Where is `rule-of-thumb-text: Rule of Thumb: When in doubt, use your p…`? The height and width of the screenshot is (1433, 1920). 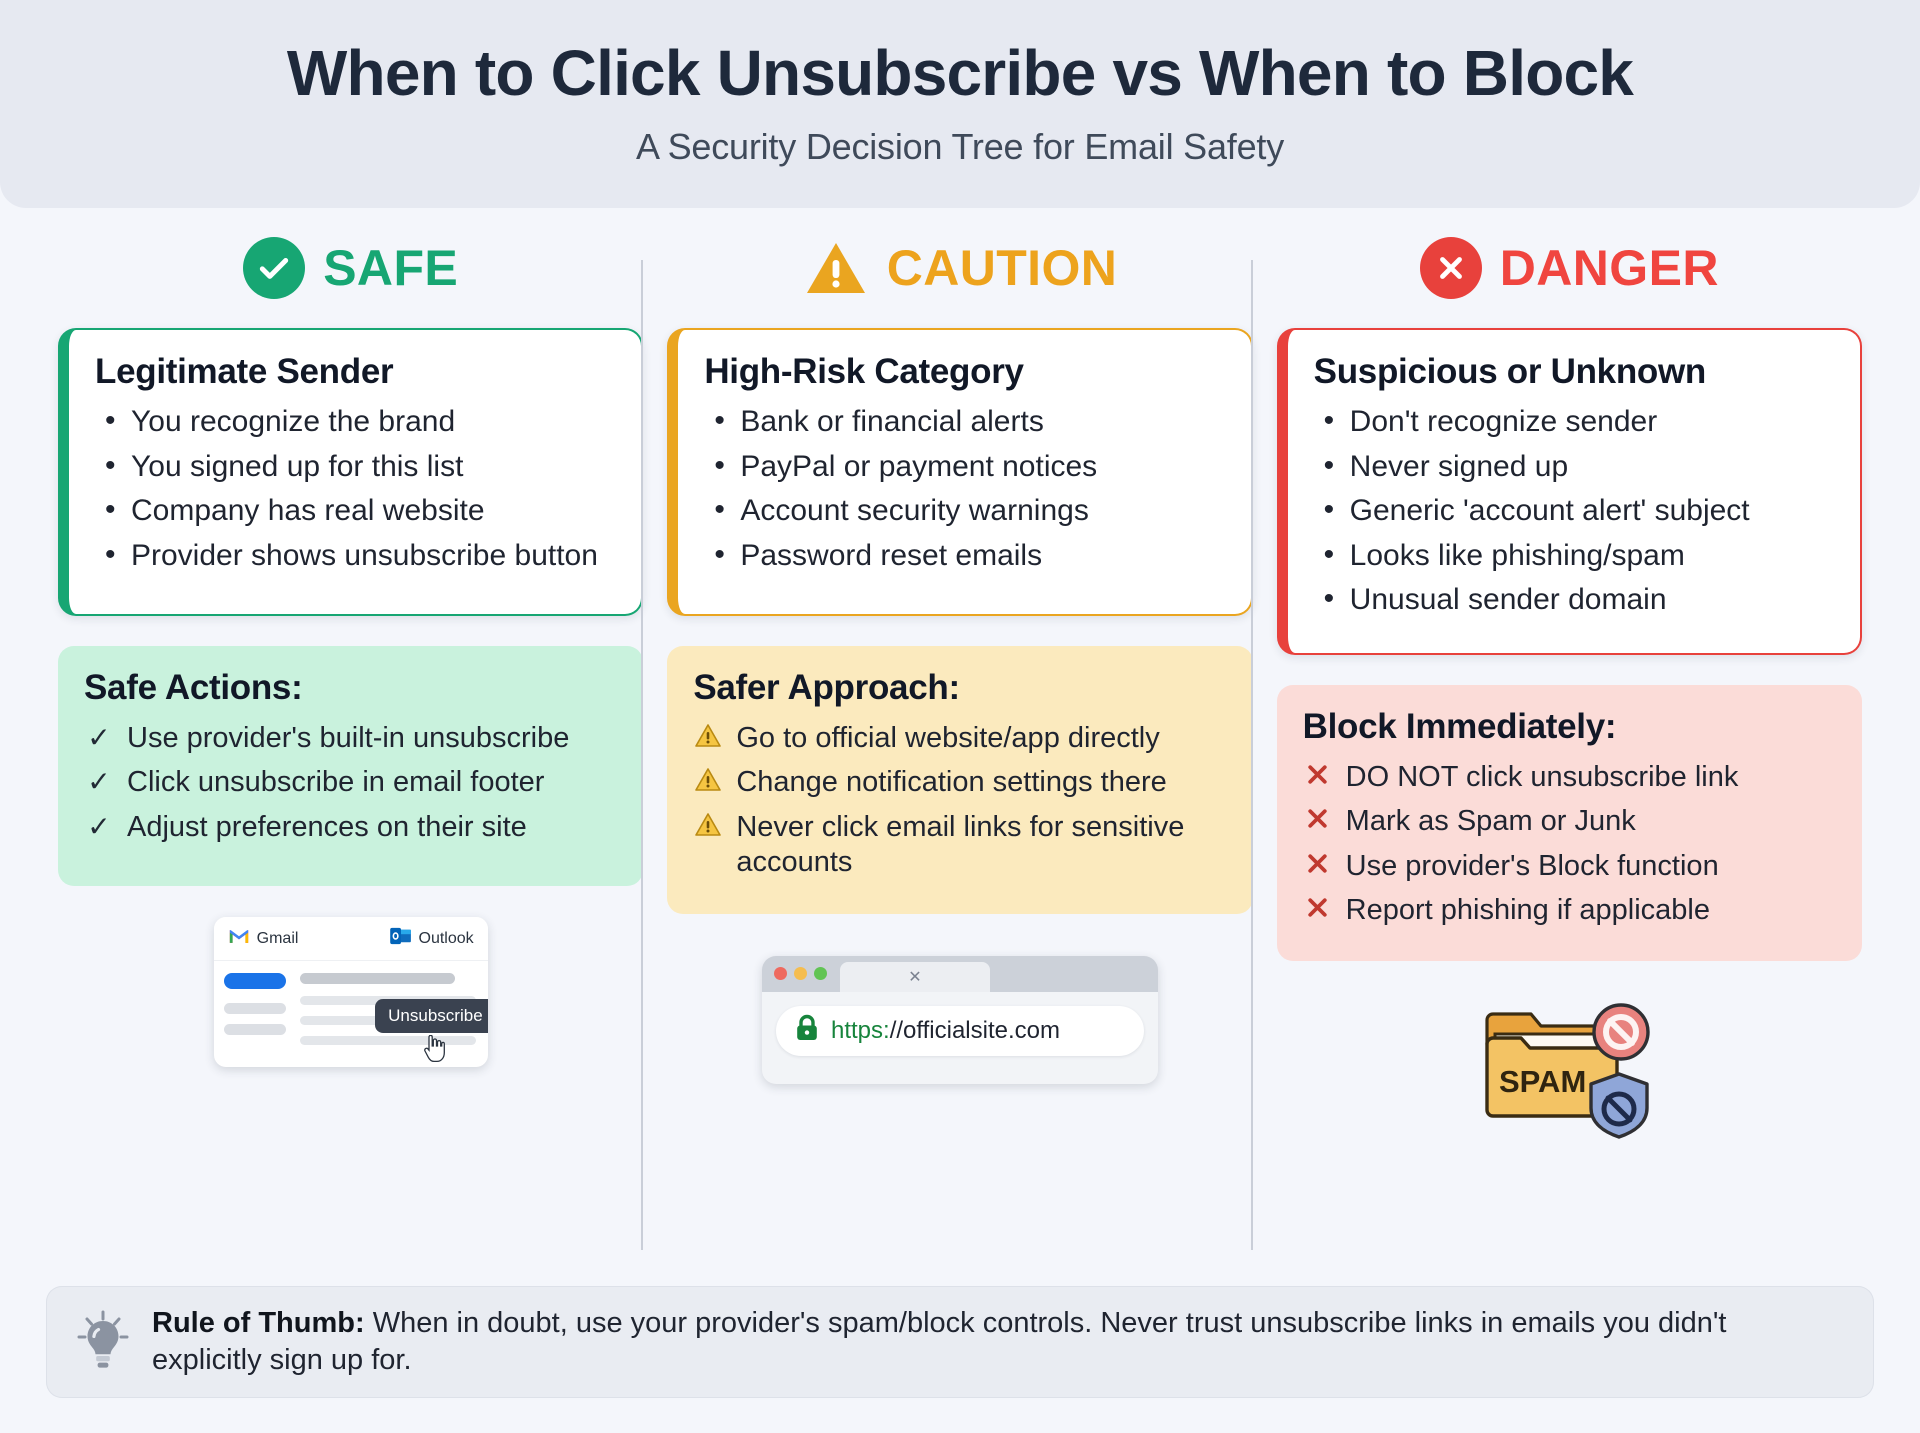
rule-of-thumb-text: Rule of Thumb: When in doubt, use your p… is located at coordinates (998, 1341).